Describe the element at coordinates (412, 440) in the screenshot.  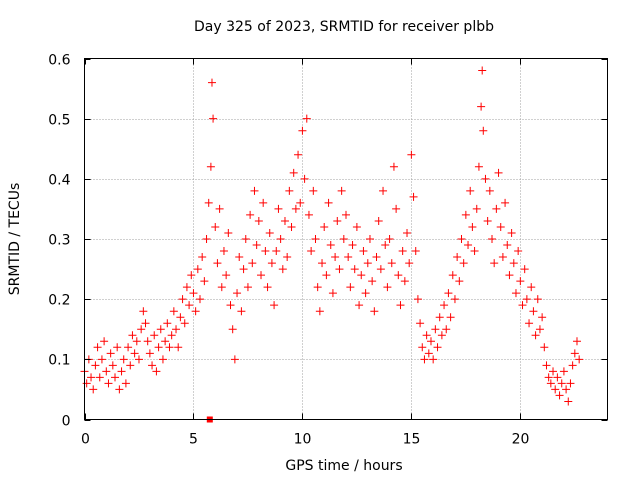
I see `x-tick-label: 15` at that location.